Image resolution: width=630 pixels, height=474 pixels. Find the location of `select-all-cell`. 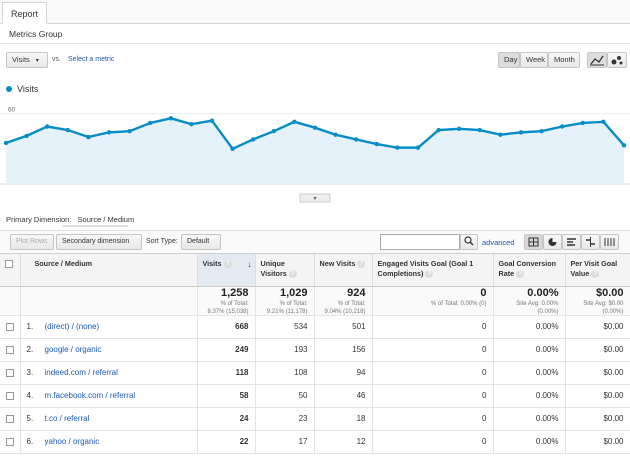

select-all-cell is located at coordinates (10, 270).